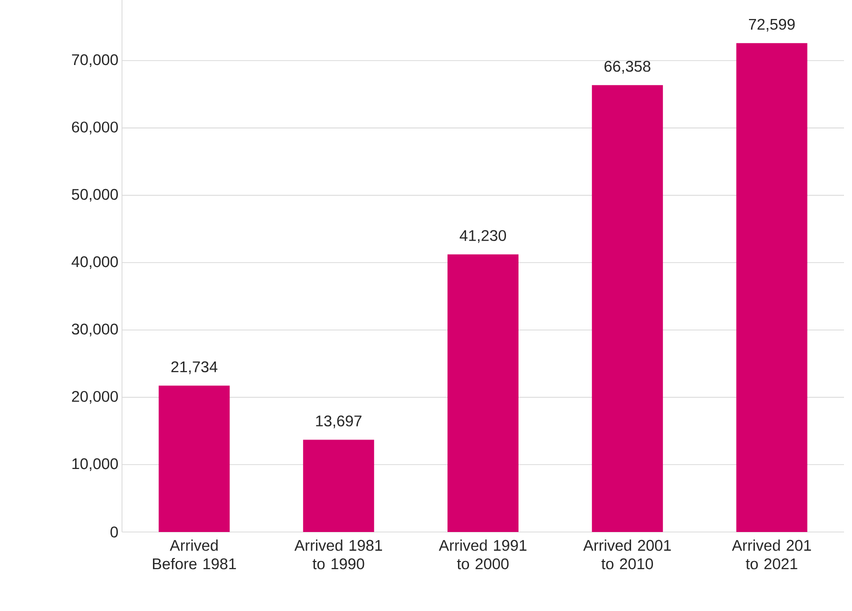 This screenshot has width=852, height=611. What do you see at coordinates (95, 128) in the screenshot?
I see `y-tick-label: 60,000` at bounding box center [95, 128].